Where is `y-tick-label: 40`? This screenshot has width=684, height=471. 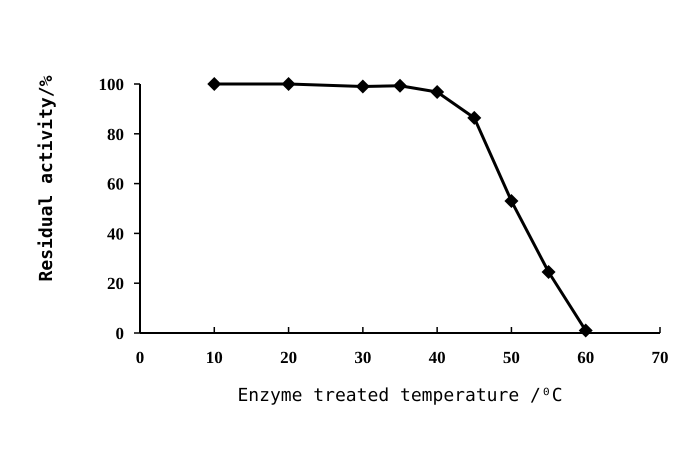 y-tick-label: 40 is located at coordinates (115, 234).